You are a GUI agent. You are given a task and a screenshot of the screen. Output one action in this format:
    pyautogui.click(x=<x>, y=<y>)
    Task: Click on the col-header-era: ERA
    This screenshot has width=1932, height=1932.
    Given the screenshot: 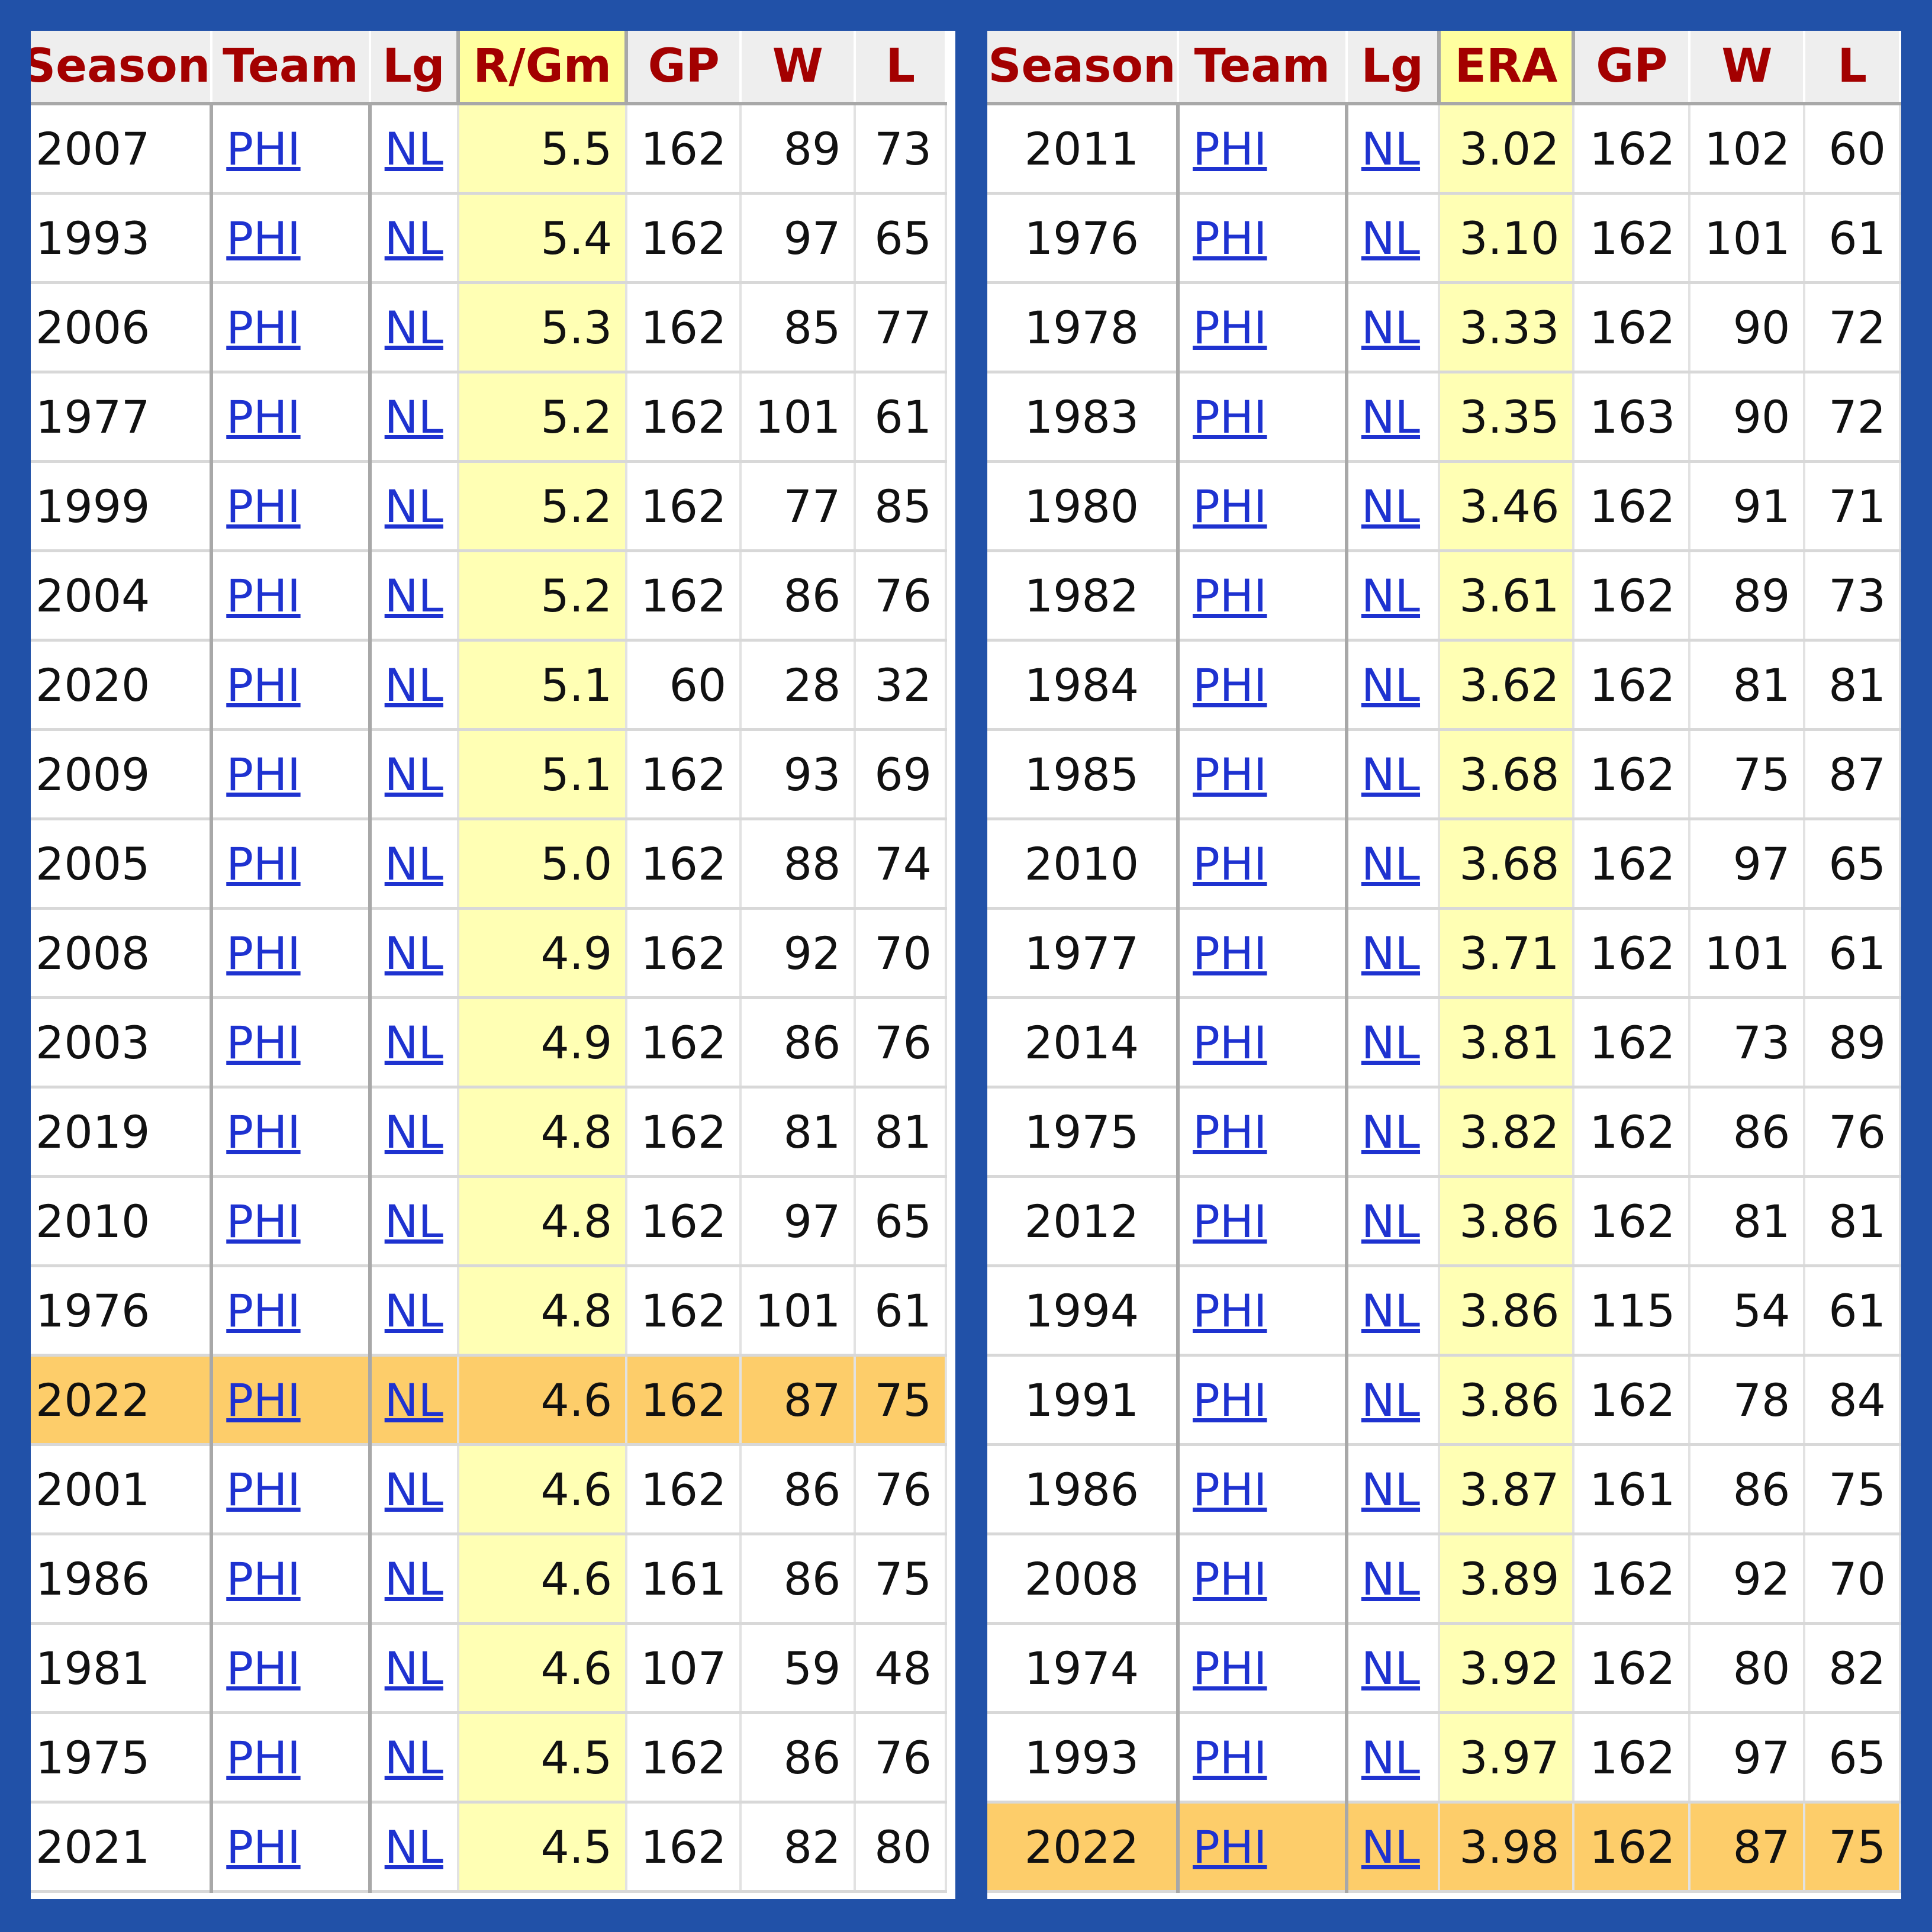 What is the action you would take?
    pyautogui.click(x=1507, y=68)
    